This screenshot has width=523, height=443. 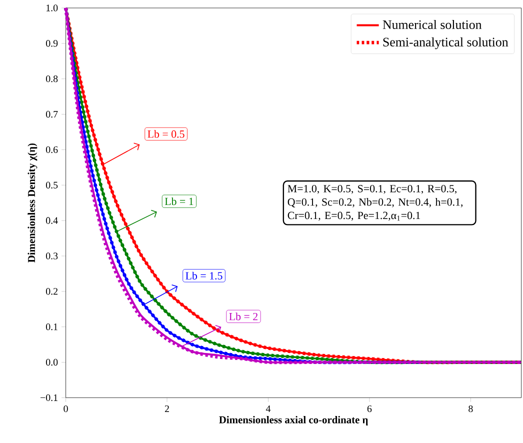 I want to click on annotation: Lb = 2, so click(x=243, y=316).